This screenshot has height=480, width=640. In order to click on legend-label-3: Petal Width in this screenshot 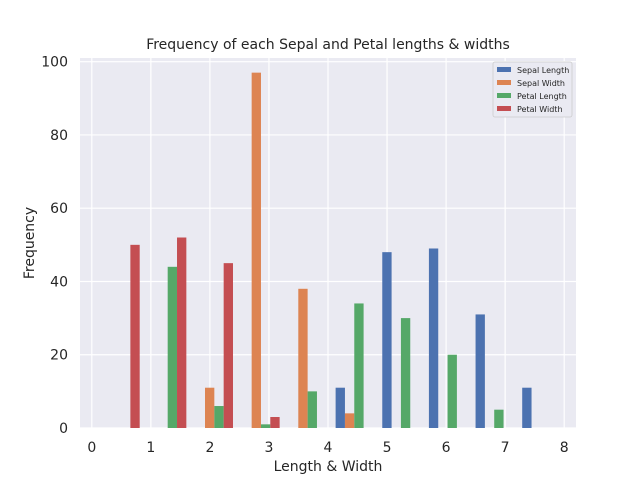, I will do `click(540, 109)`.